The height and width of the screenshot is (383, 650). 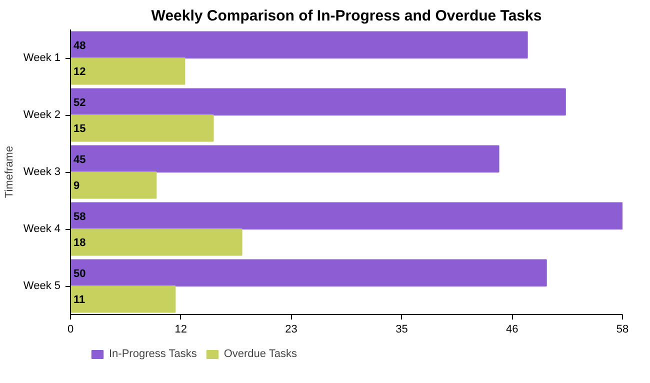 What do you see at coordinates (80, 46) in the screenshot?
I see `data-label: 48` at bounding box center [80, 46].